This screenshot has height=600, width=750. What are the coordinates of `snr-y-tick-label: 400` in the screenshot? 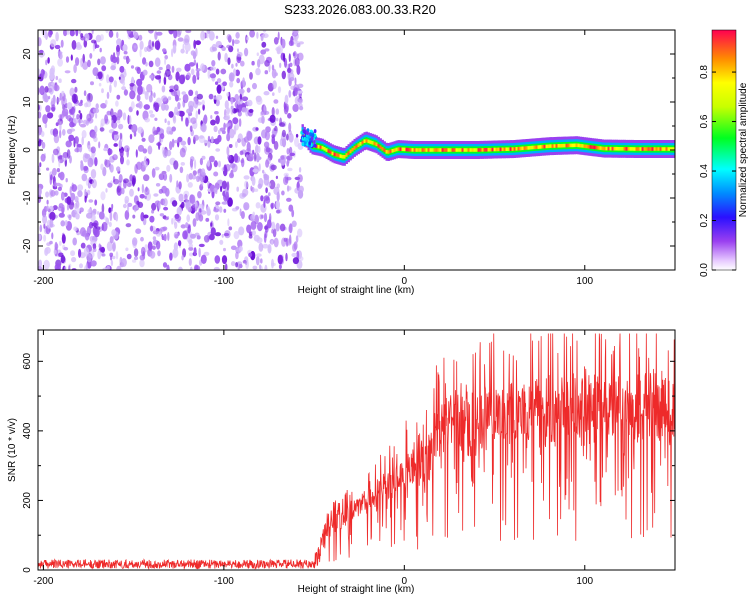 It's located at (27, 430).